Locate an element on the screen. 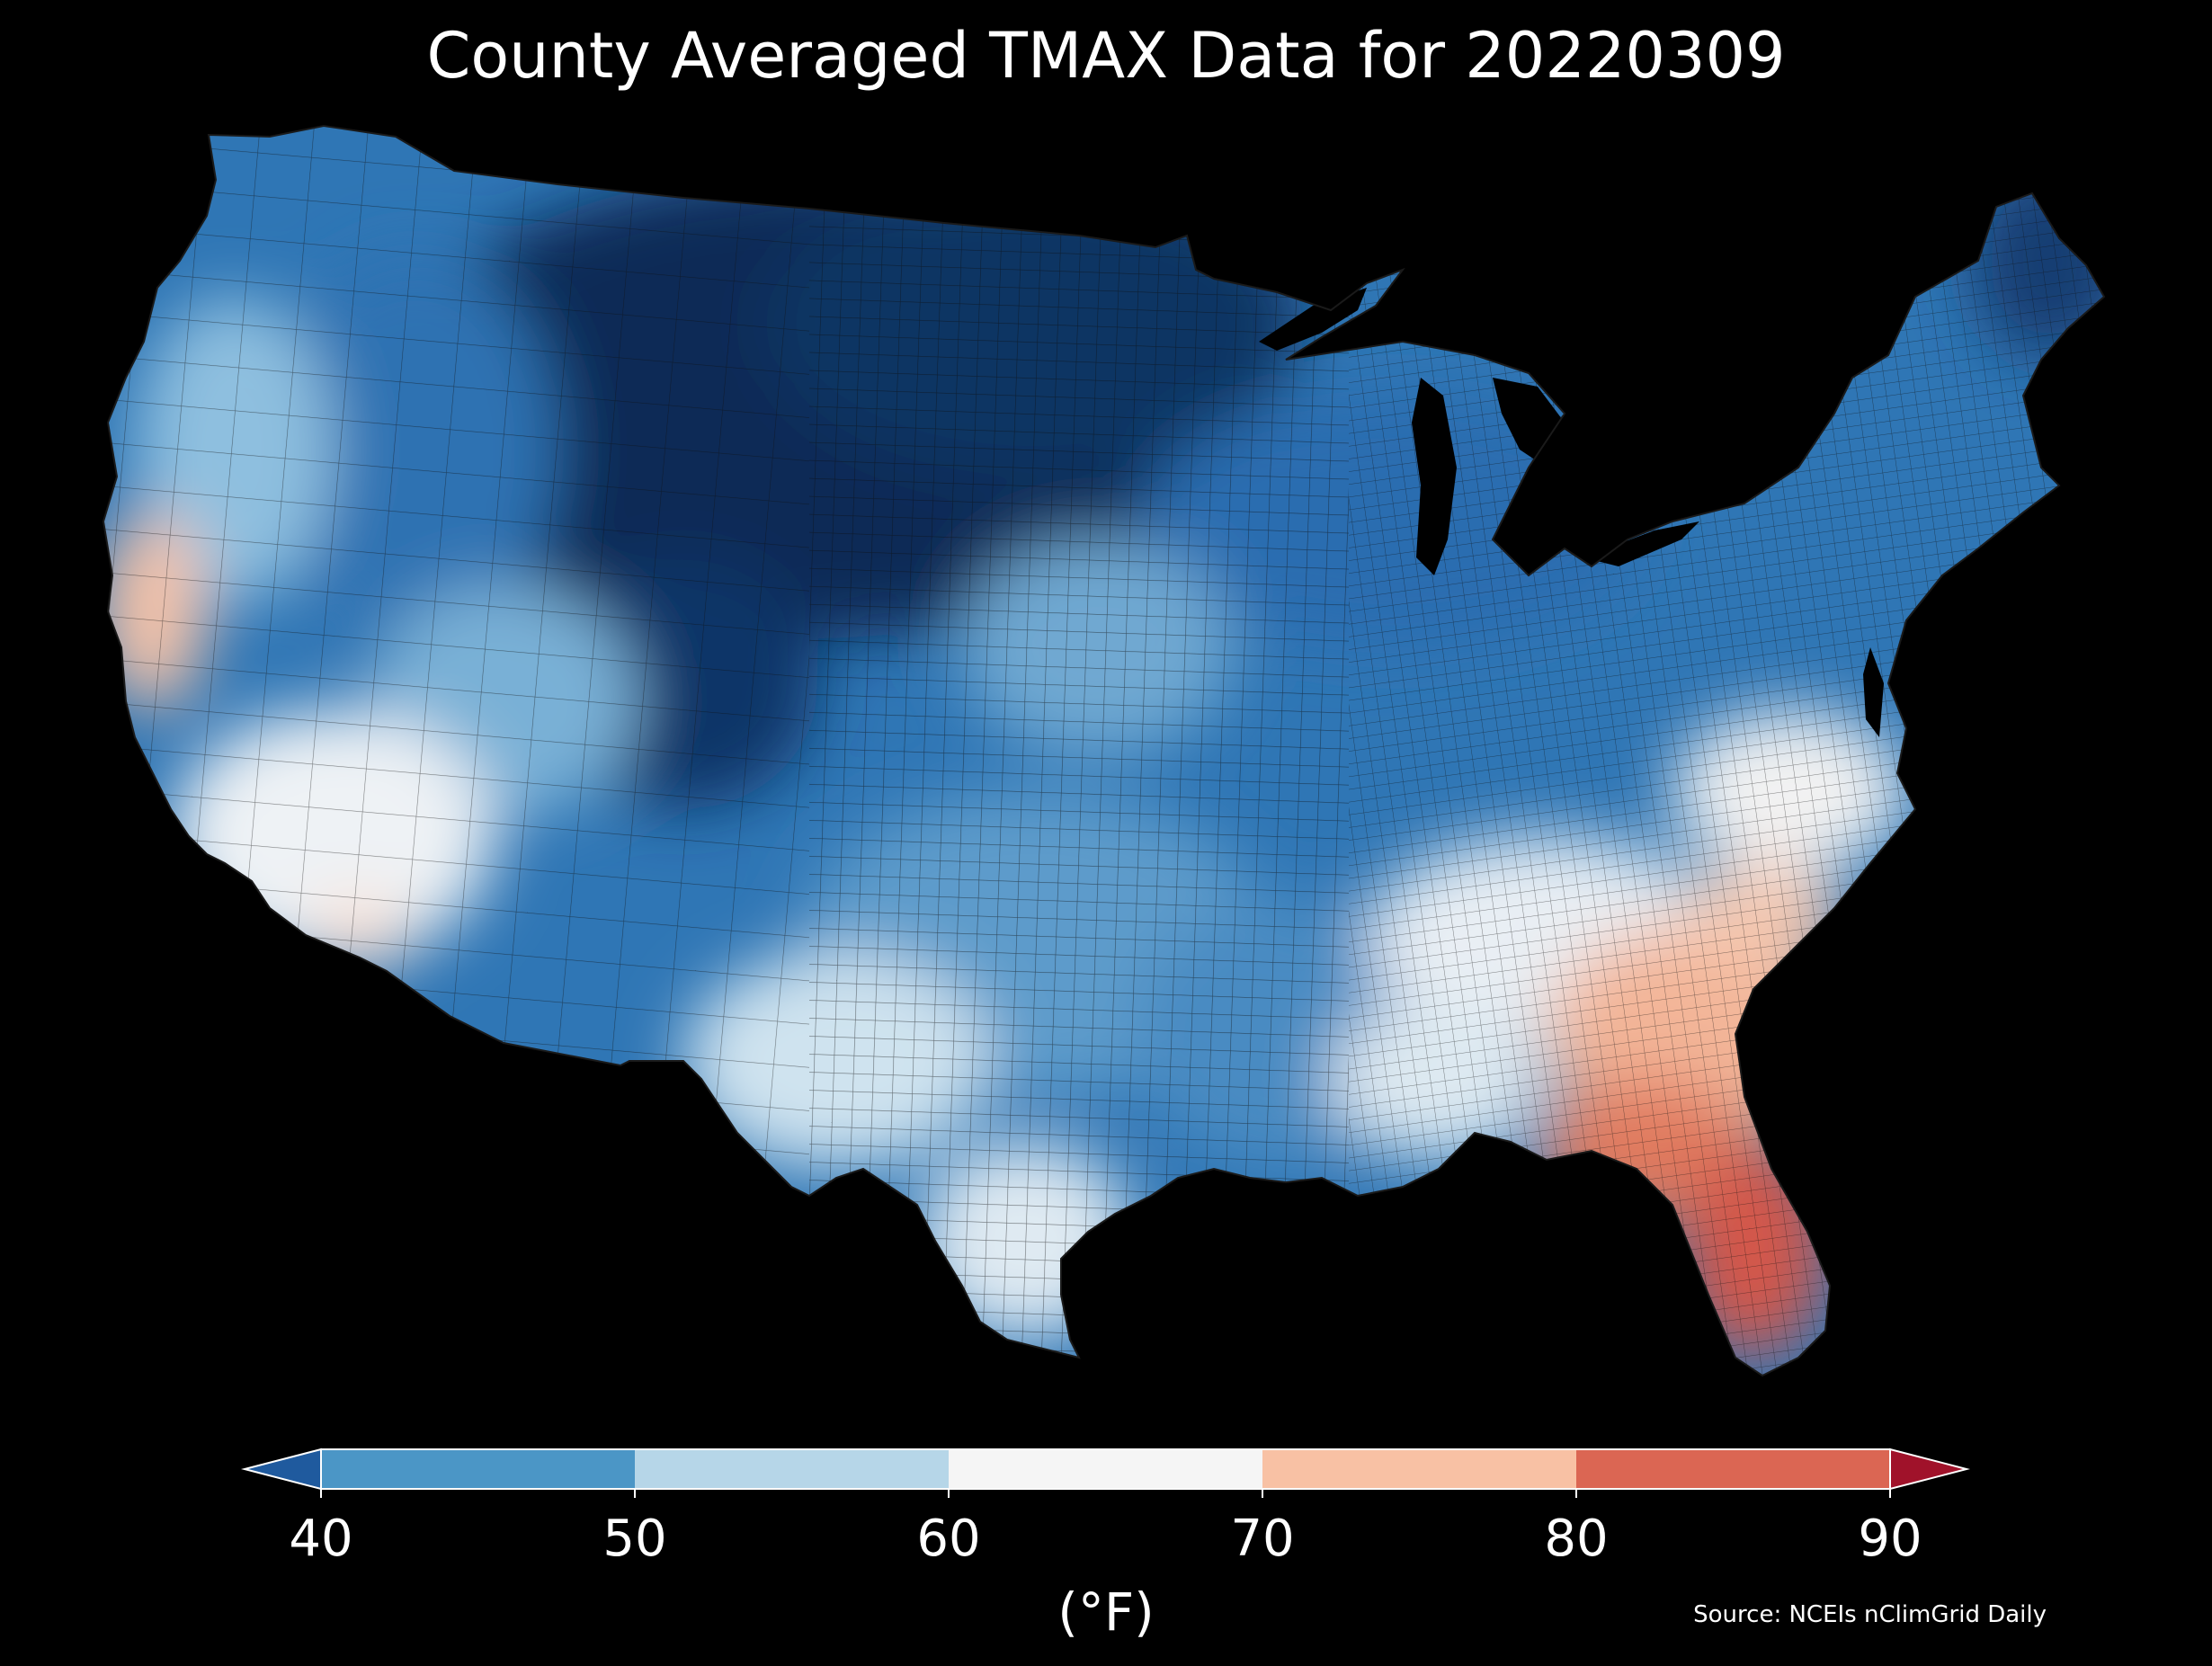  colorbar-extend-low is located at coordinates (281, 1470).